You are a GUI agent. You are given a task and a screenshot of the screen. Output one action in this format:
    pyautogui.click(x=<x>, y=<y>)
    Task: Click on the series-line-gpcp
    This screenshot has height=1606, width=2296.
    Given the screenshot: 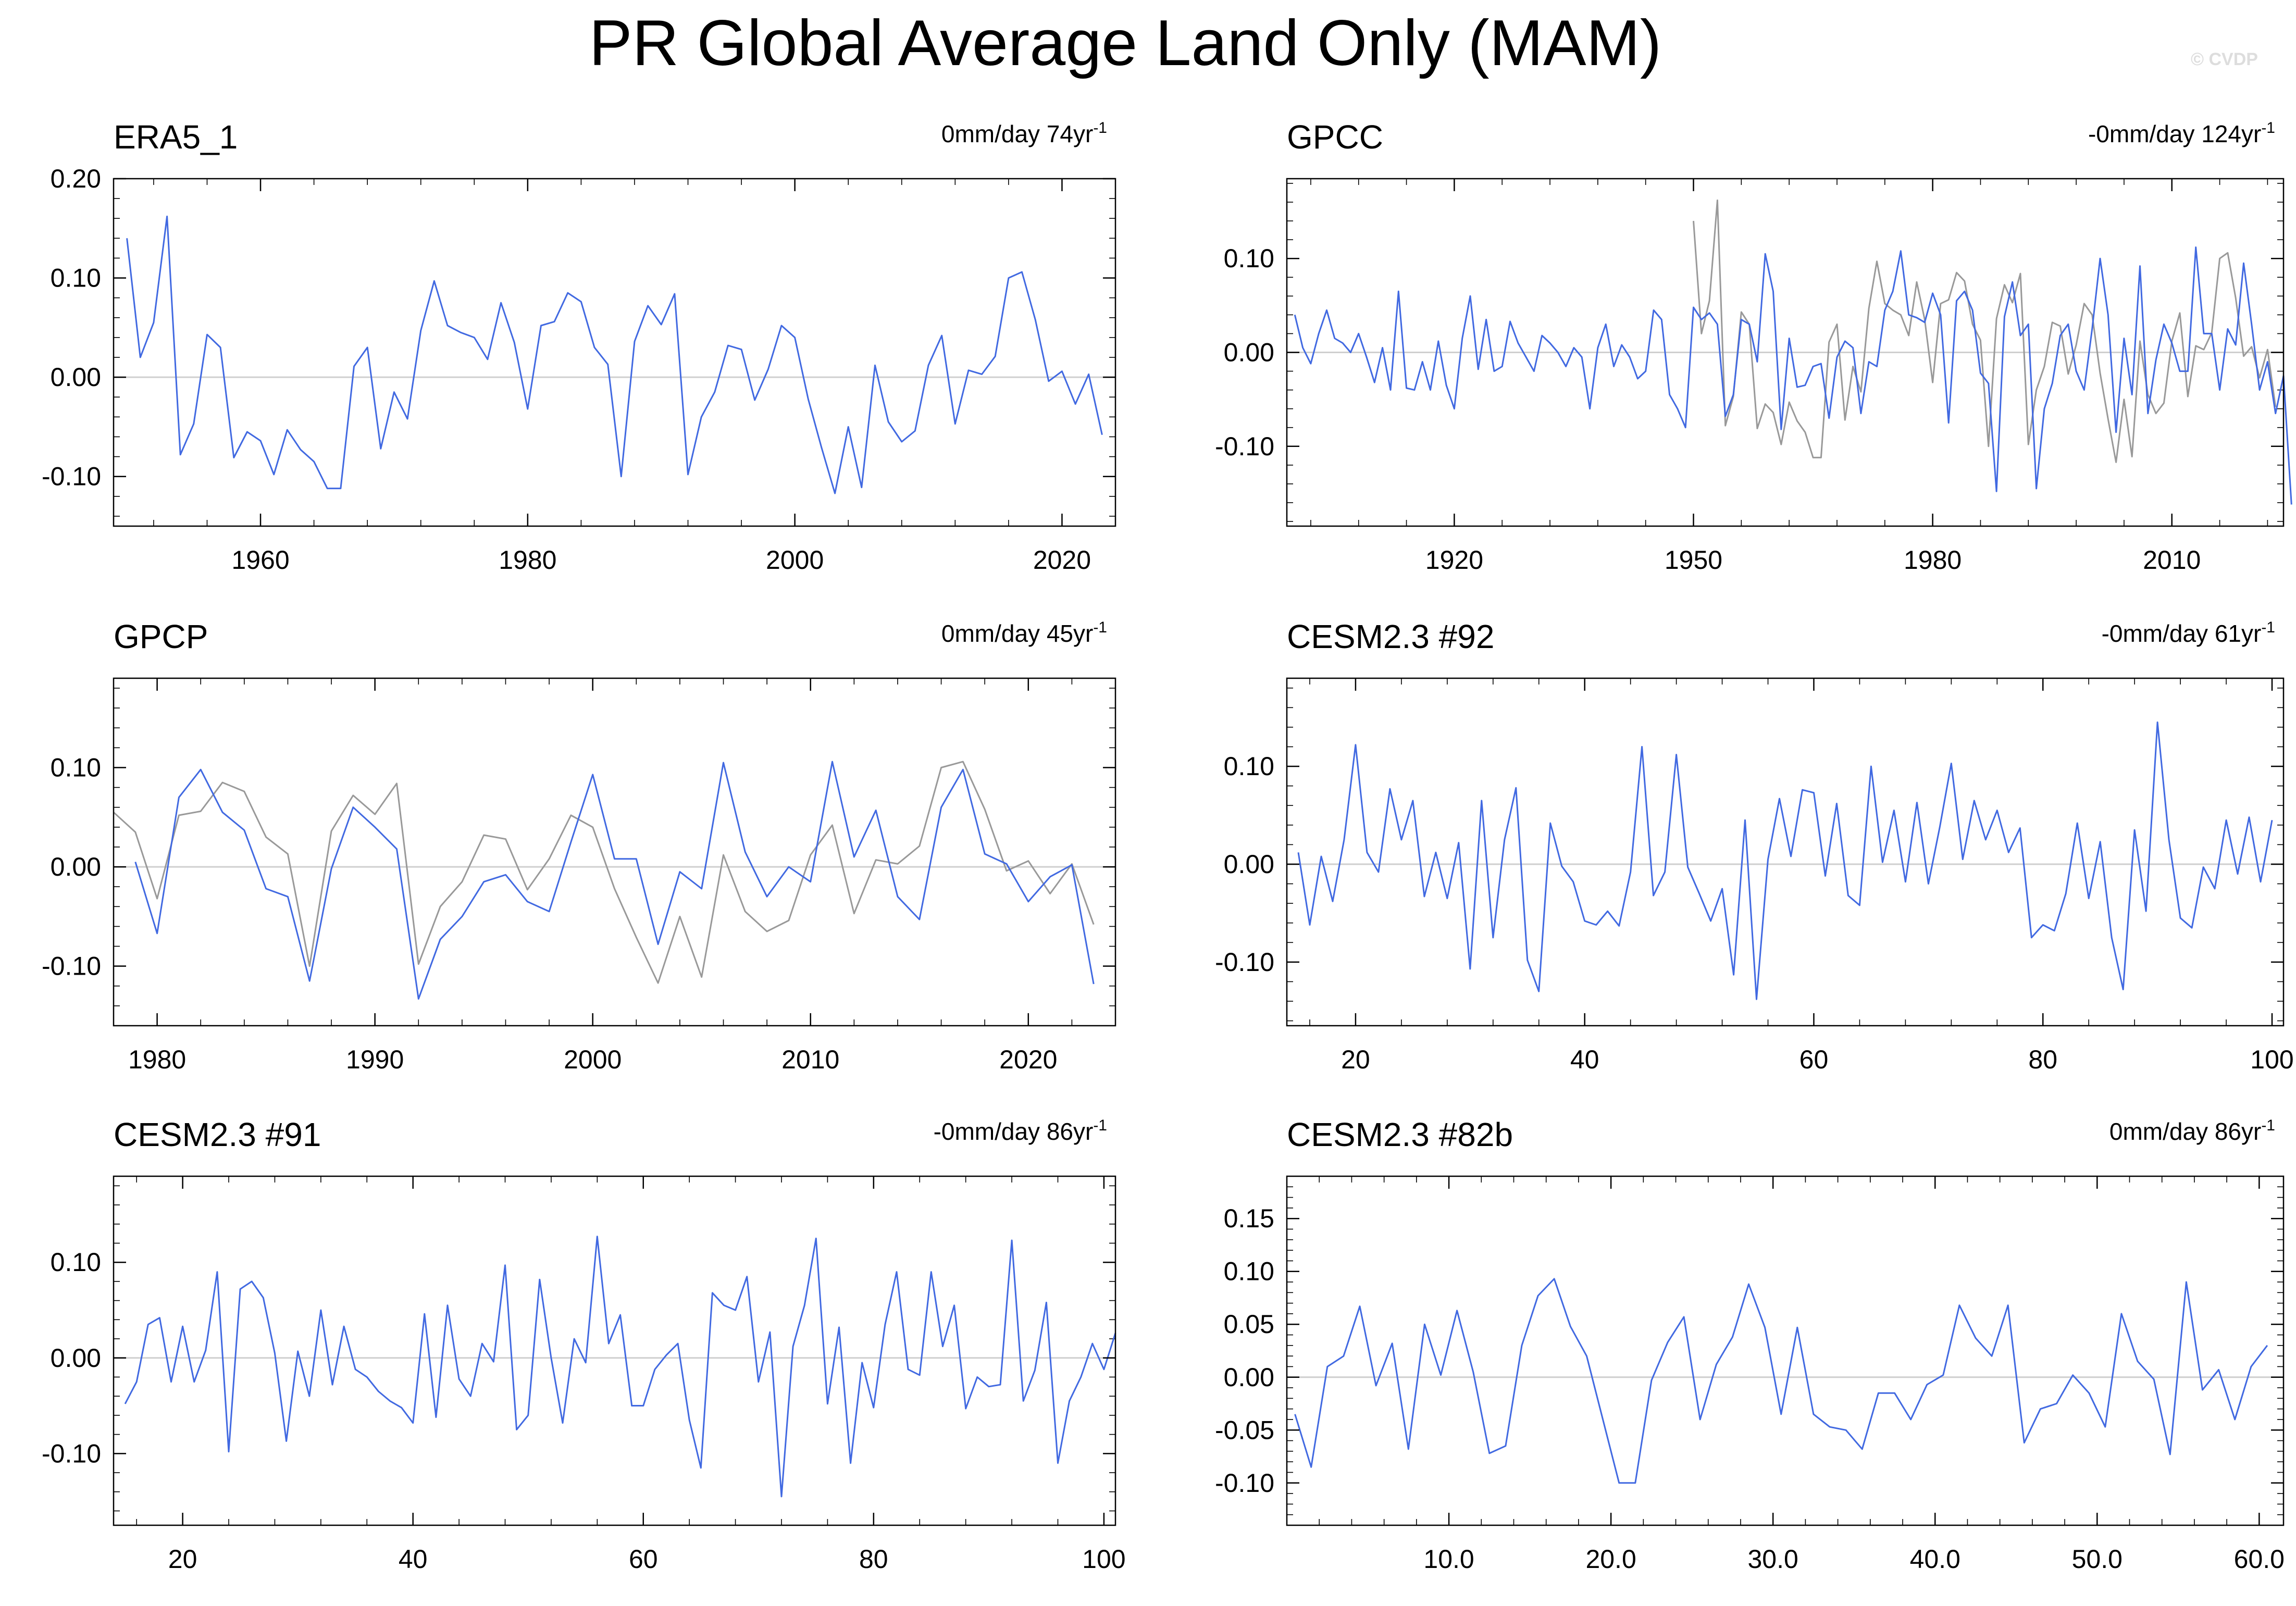 What is the action you would take?
    pyautogui.click(x=614, y=880)
    